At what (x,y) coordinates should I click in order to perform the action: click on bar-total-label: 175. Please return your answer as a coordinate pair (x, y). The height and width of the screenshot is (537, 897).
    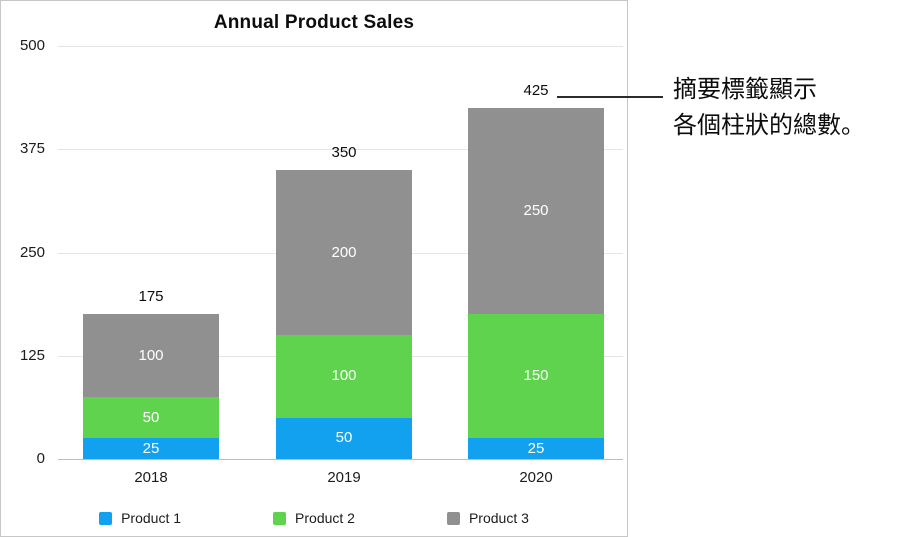
    Looking at the image, I should click on (151, 297).